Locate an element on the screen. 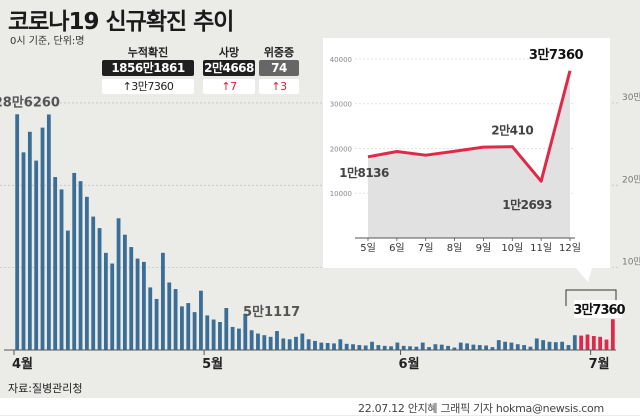 This screenshot has width=640, height=416. inset-series-line is located at coordinates (469, 126).